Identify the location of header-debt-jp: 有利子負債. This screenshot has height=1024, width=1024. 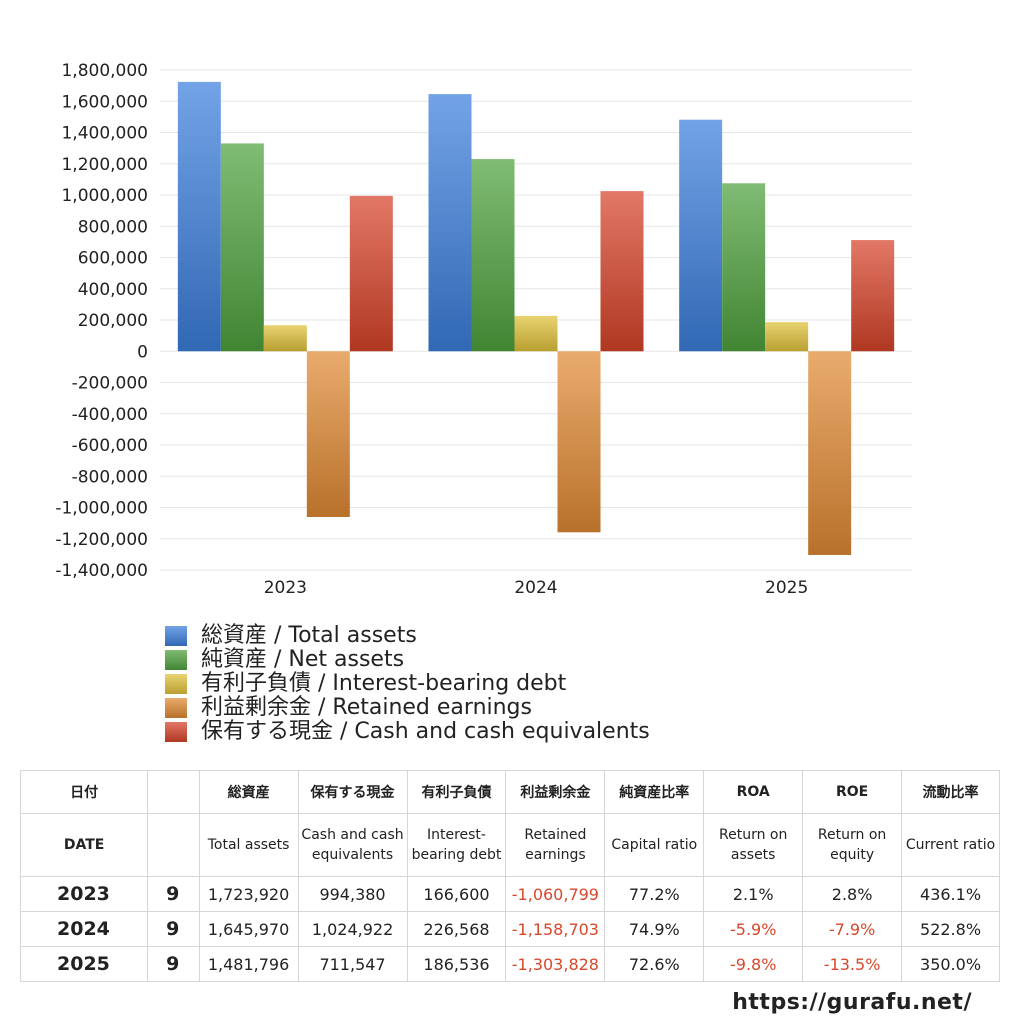
(456, 792).